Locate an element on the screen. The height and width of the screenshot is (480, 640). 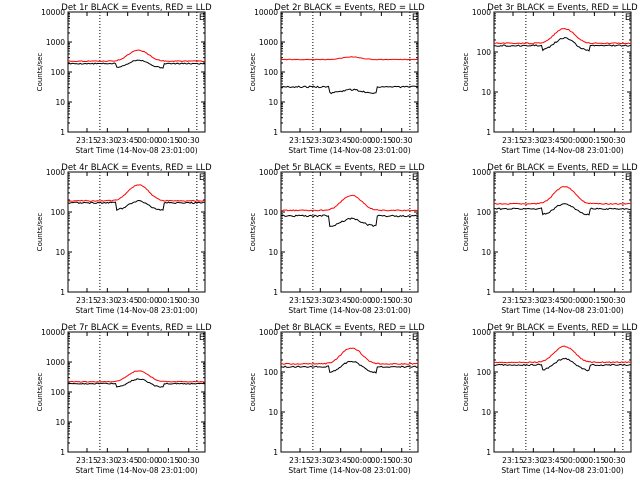
y-tick-label: 10000 is located at coordinates (53, 12).